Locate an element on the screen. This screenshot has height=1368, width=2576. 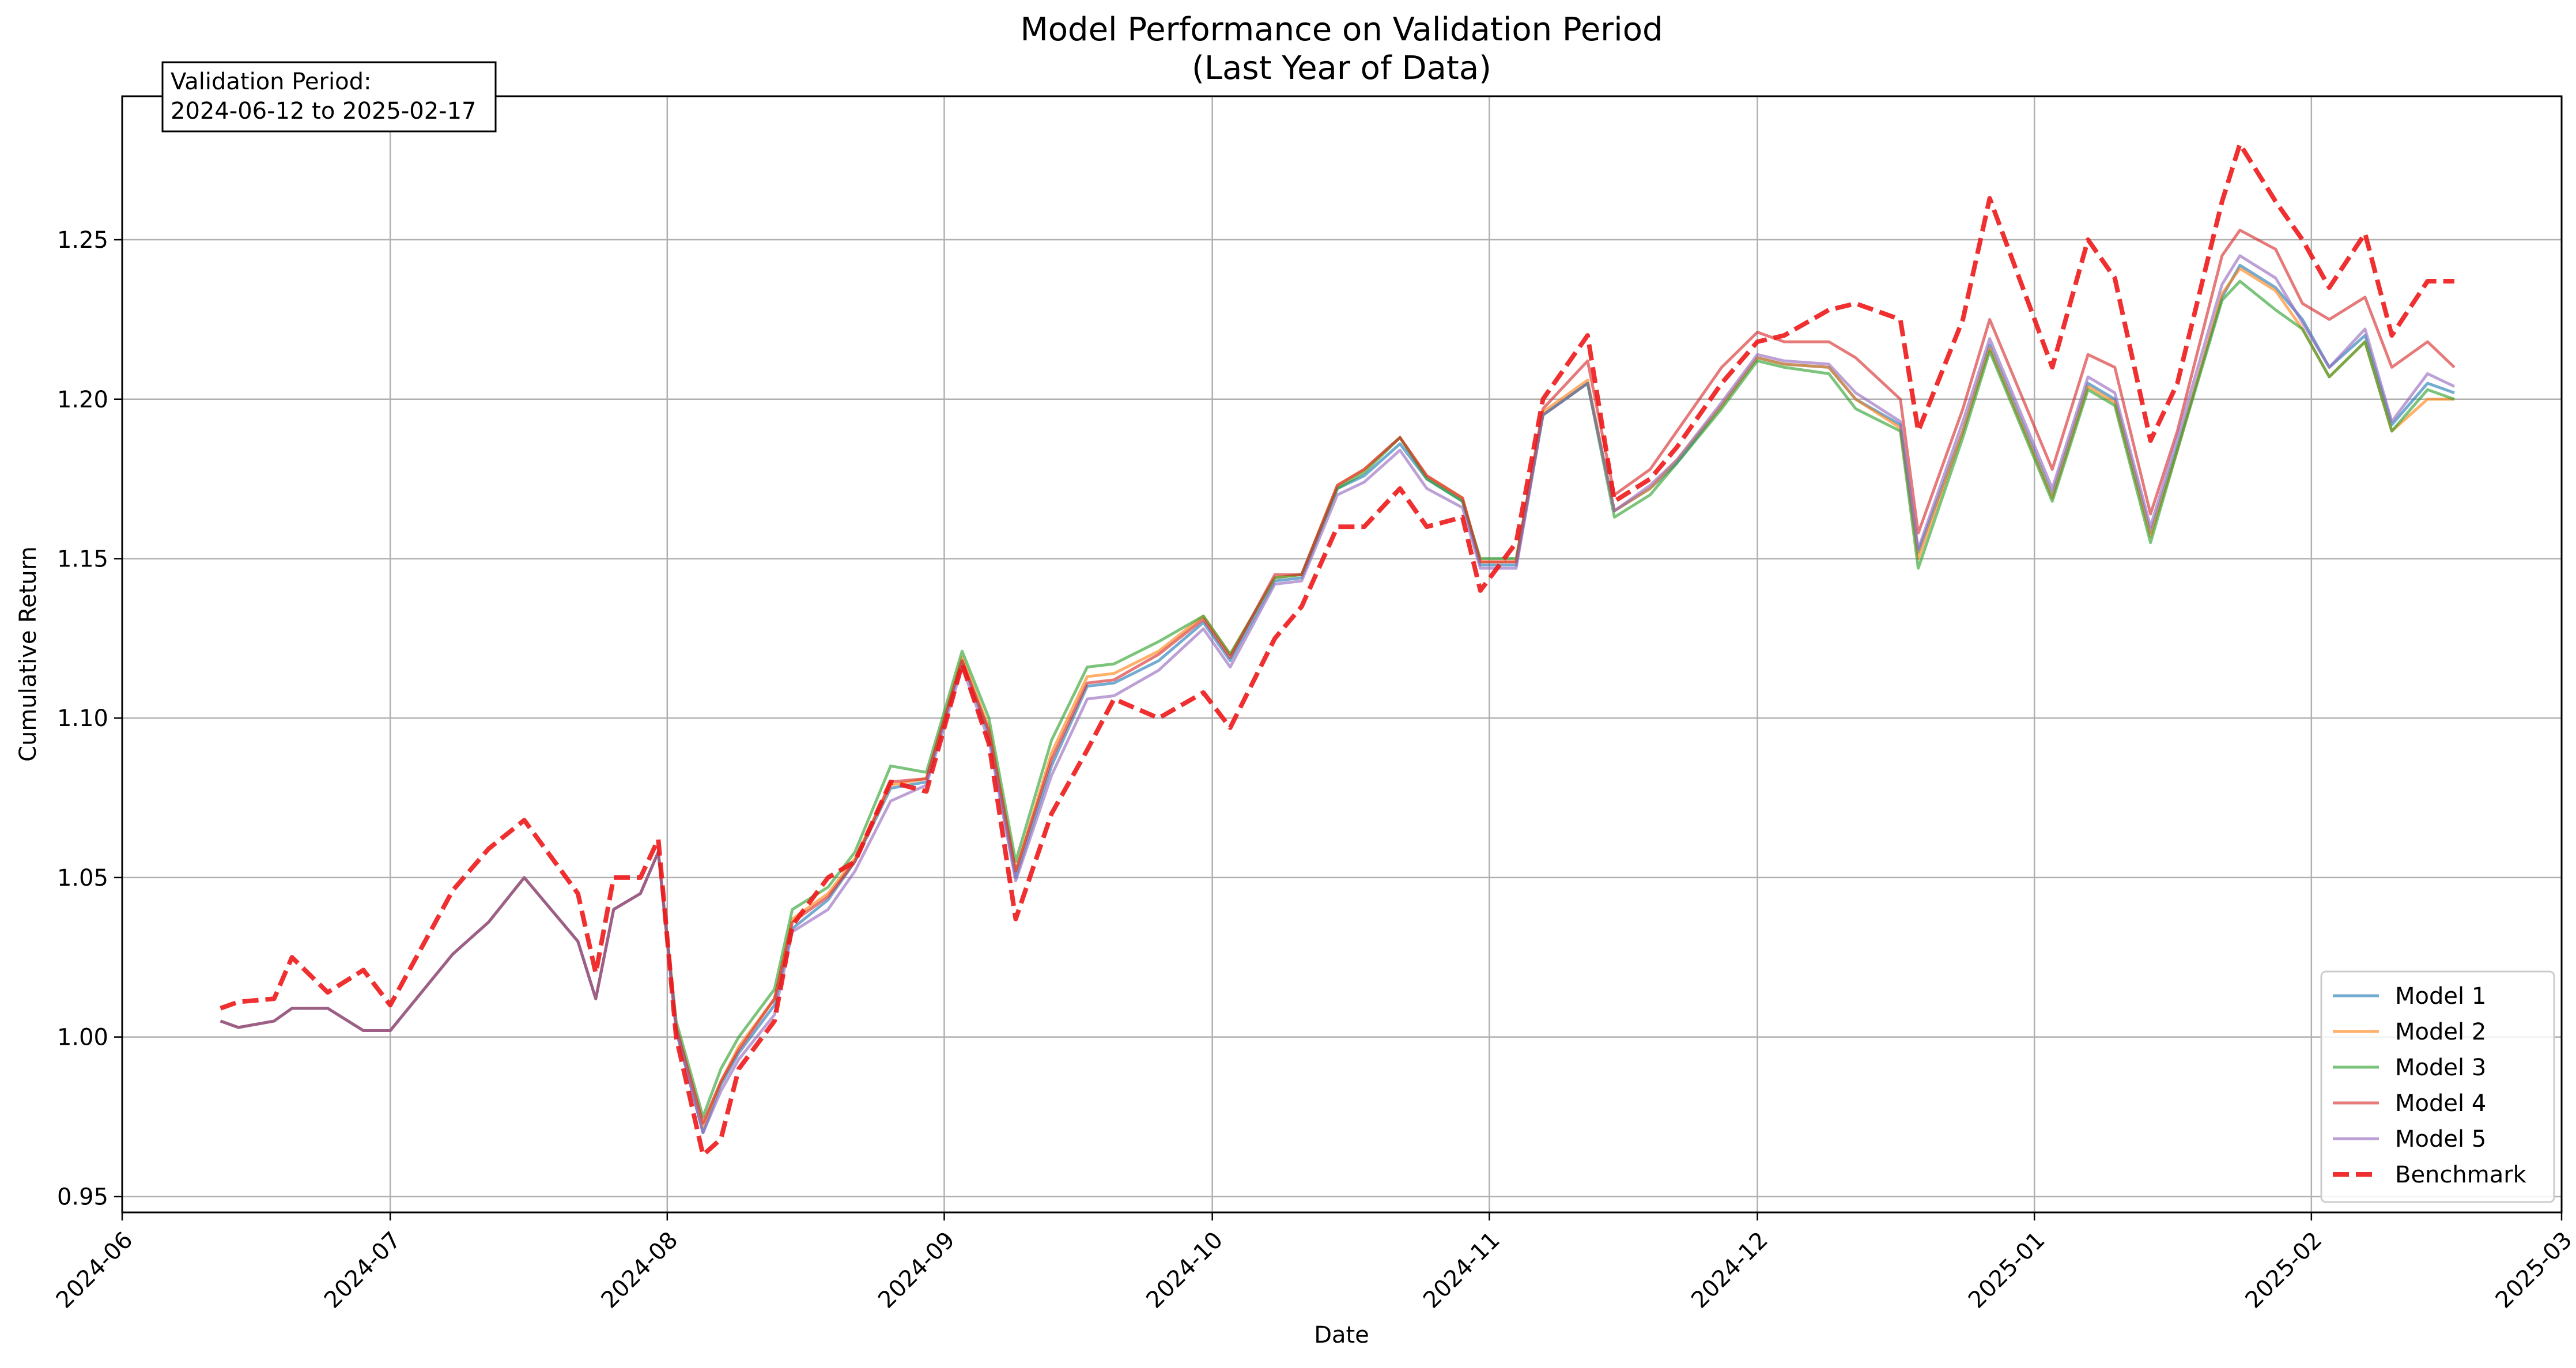
y-tick-label: 1.20 is located at coordinates (82, 400).